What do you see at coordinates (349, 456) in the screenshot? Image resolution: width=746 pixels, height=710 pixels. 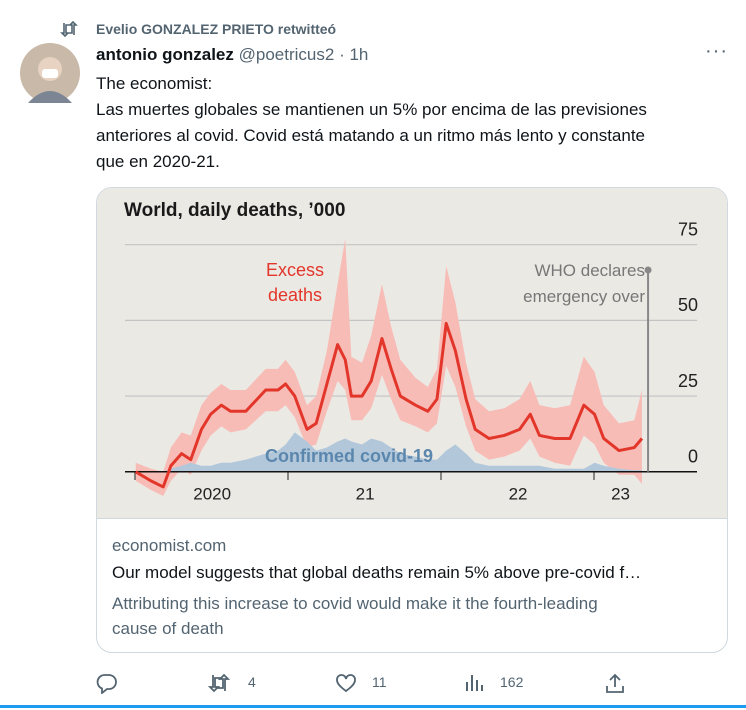 I see `series-label: Confirmed covid-19` at bounding box center [349, 456].